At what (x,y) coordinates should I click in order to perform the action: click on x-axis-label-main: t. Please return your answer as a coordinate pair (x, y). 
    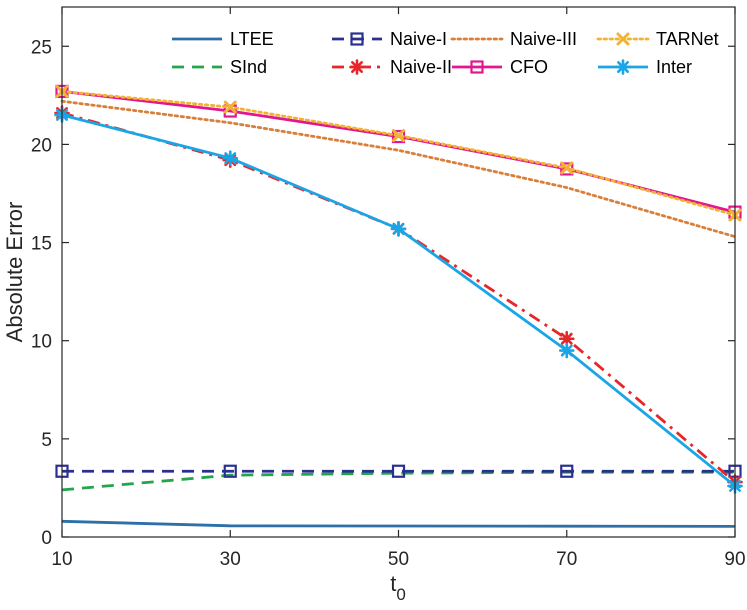
    Looking at the image, I should click on (393, 583).